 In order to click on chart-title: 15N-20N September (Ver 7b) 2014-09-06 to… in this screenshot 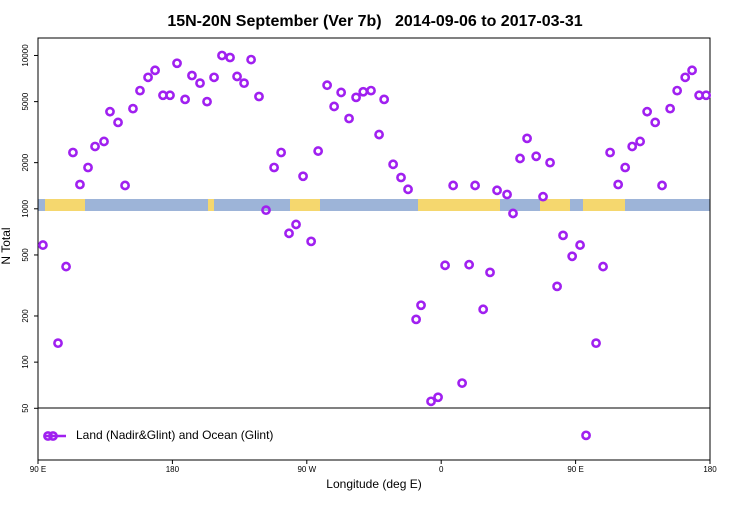, I will do `click(374, 21)`.